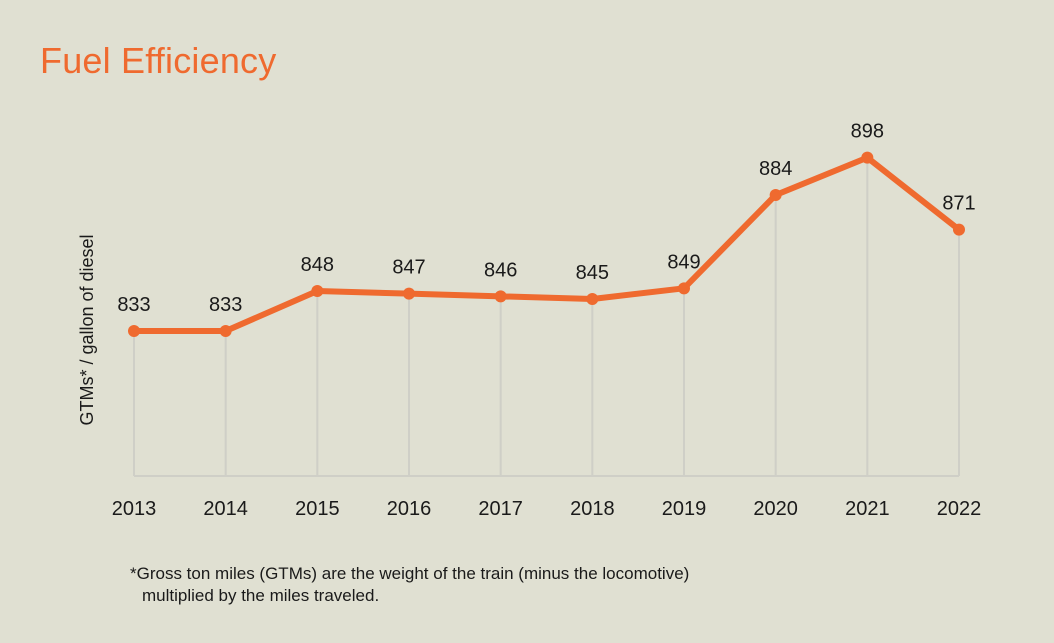 The height and width of the screenshot is (643, 1054). What do you see at coordinates (317, 265) in the screenshot?
I see `data-label-2015: 848` at bounding box center [317, 265].